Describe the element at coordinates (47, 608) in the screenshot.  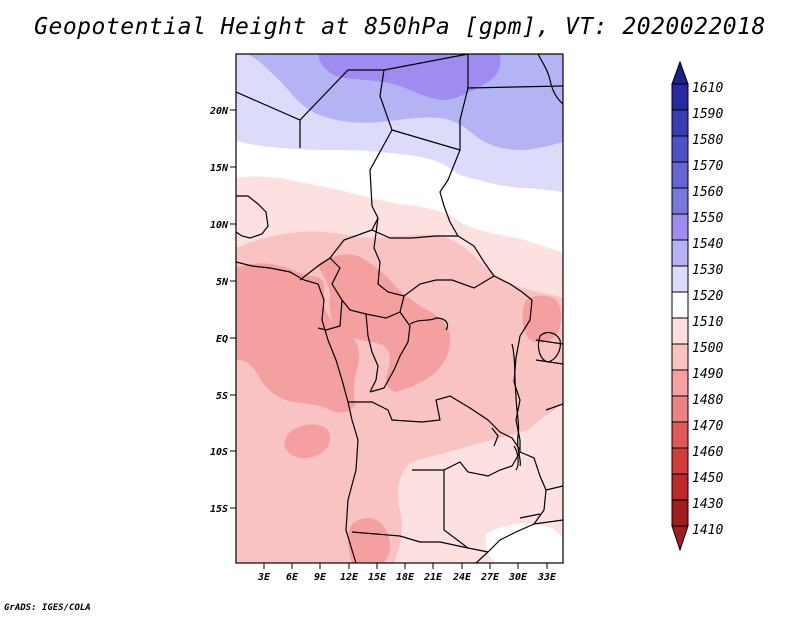
I see `footer-credit: GrADS: IGES/COLA` at that location.